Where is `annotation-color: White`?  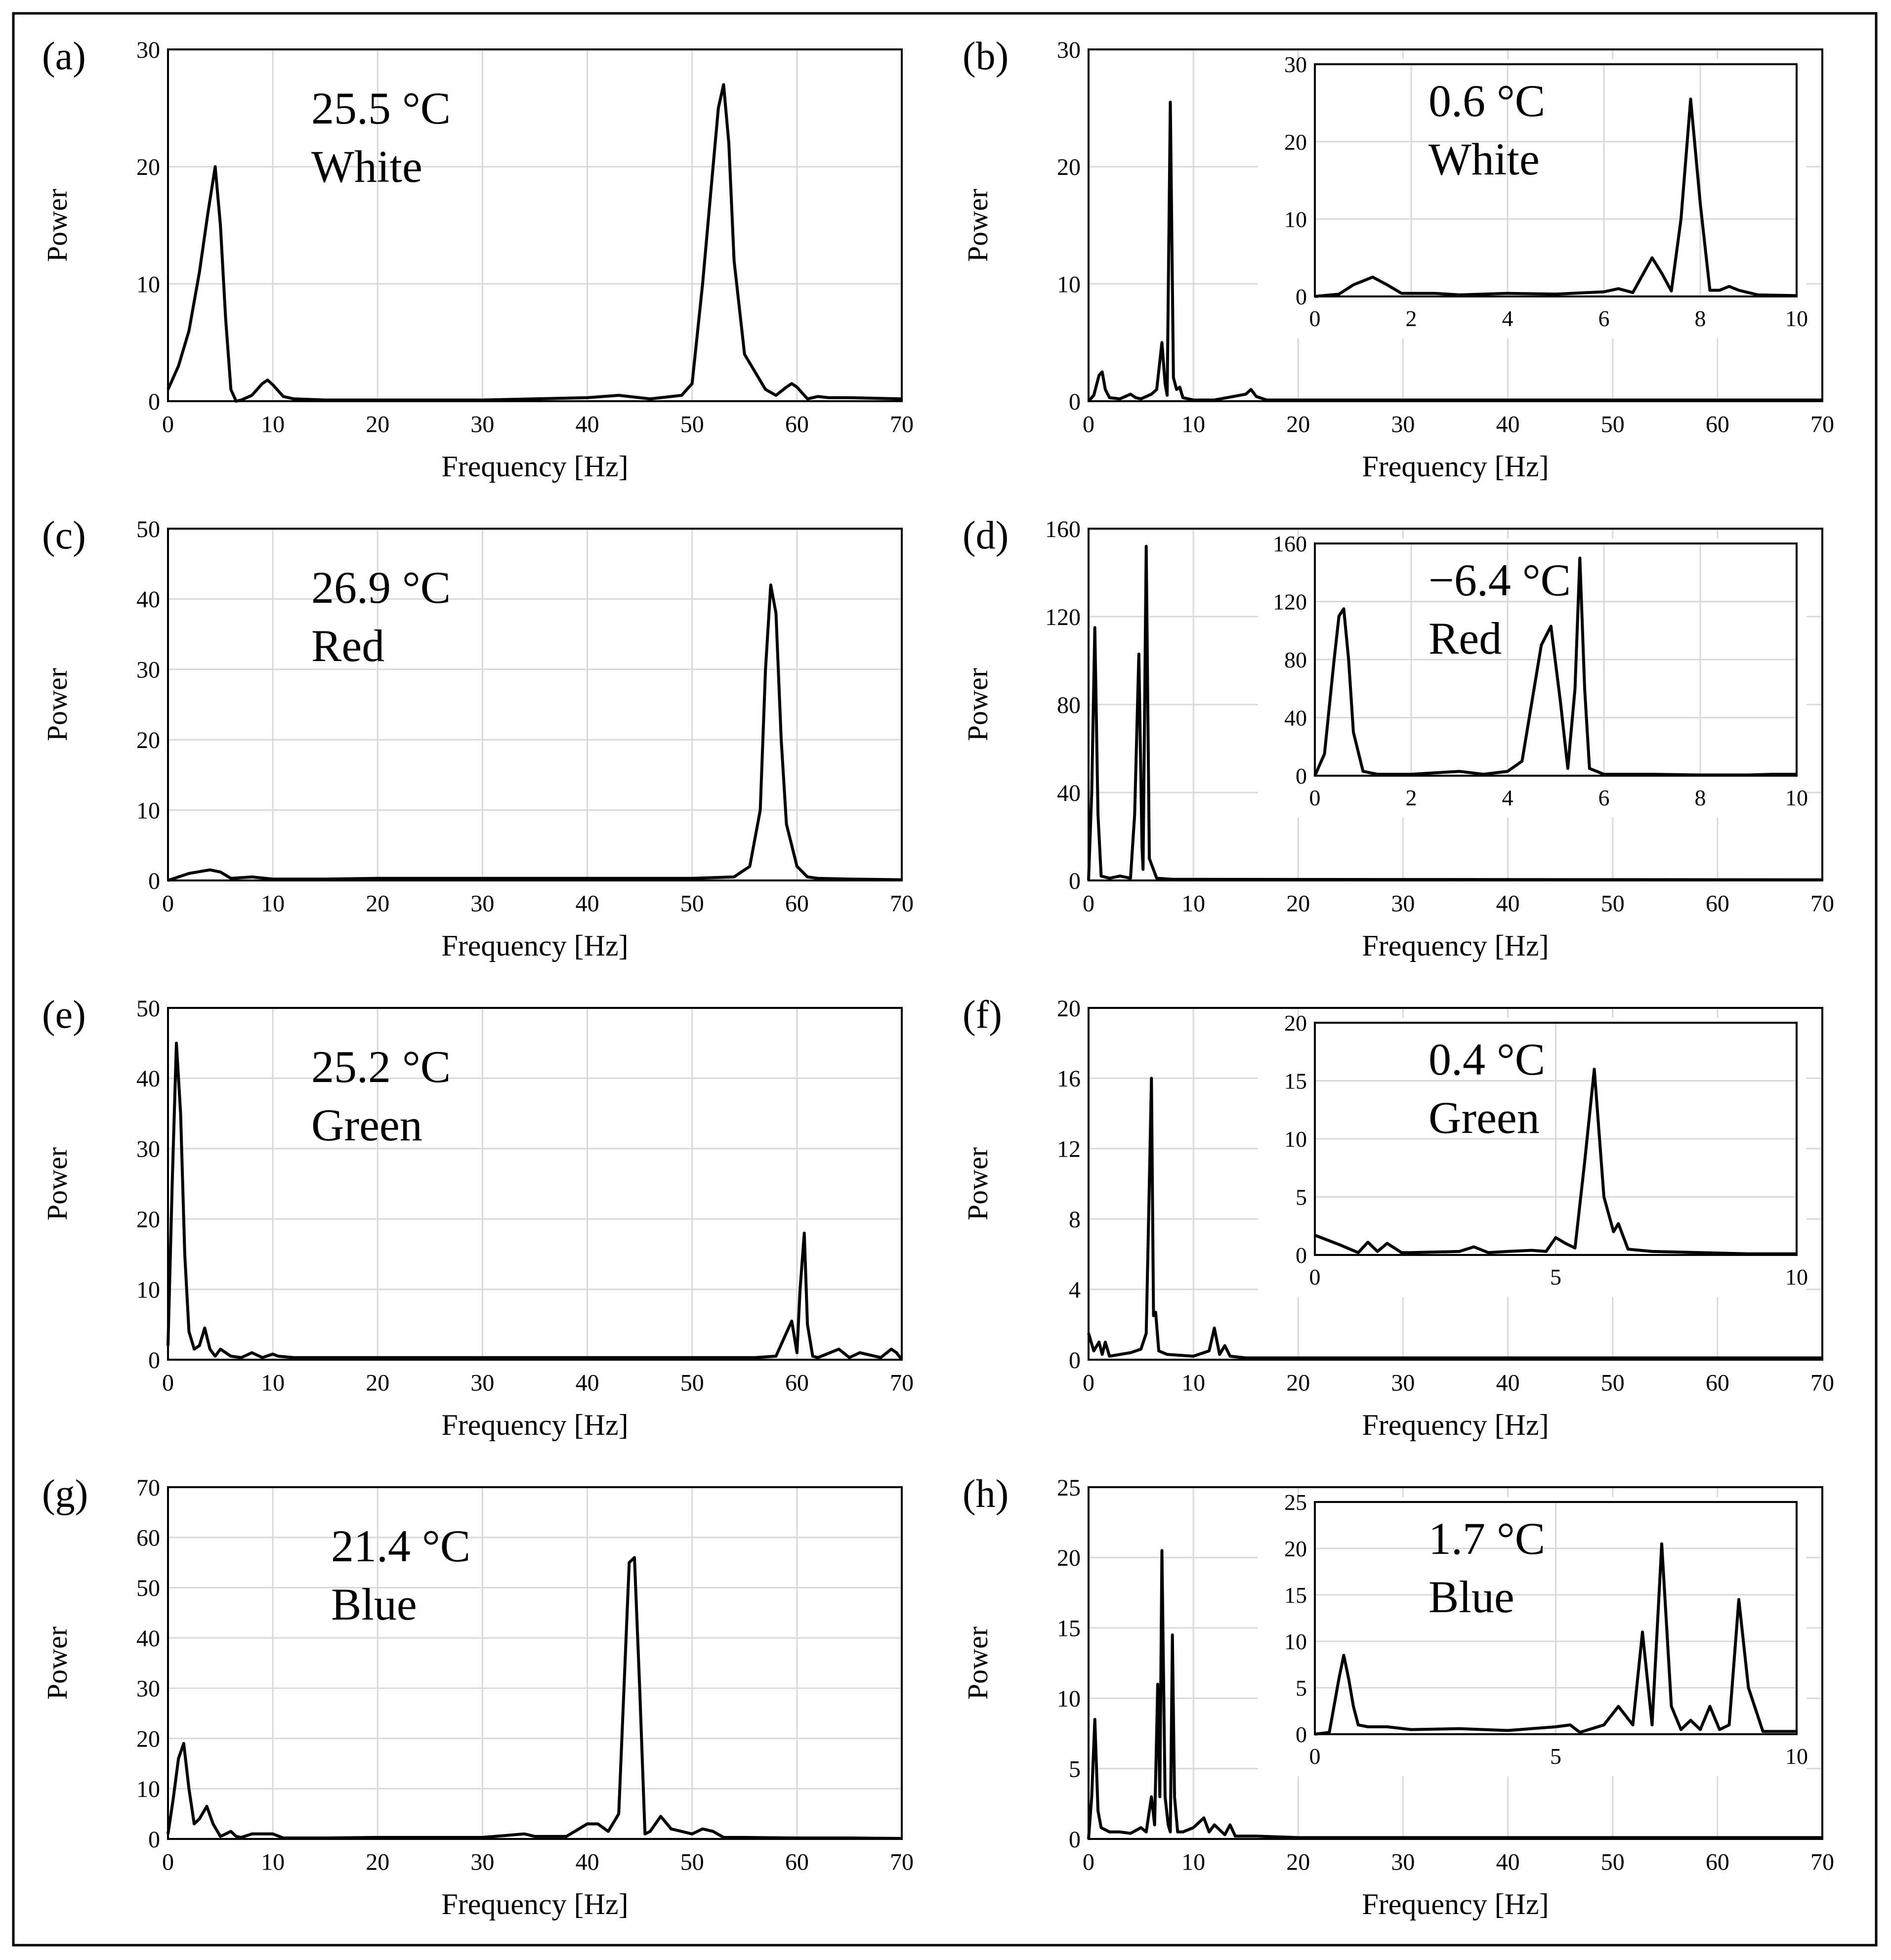
annotation-color: White is located at coordinates (1484, 159).